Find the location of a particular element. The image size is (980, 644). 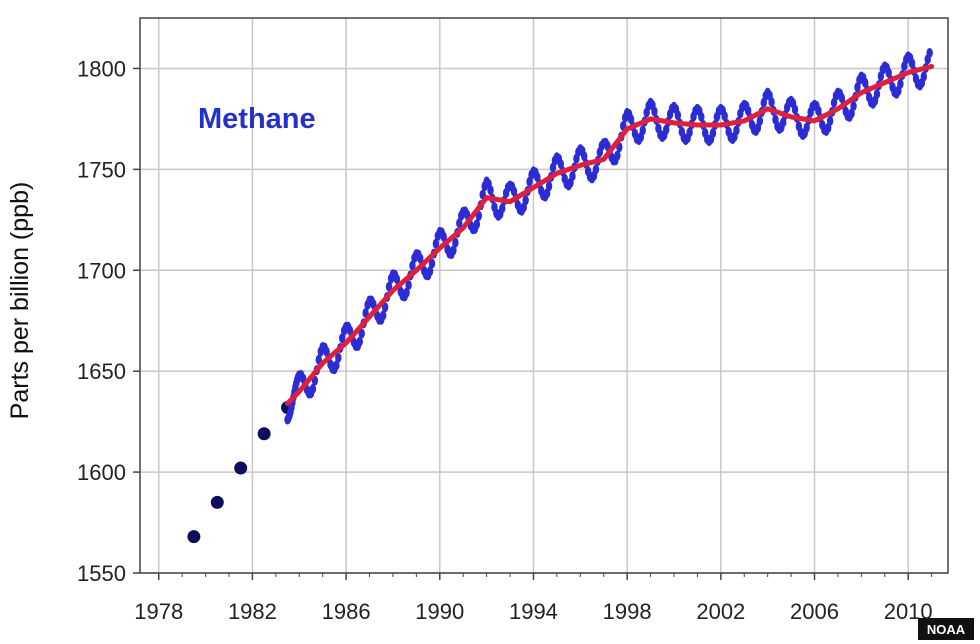

credit-background is located at coordinates (946, 629).